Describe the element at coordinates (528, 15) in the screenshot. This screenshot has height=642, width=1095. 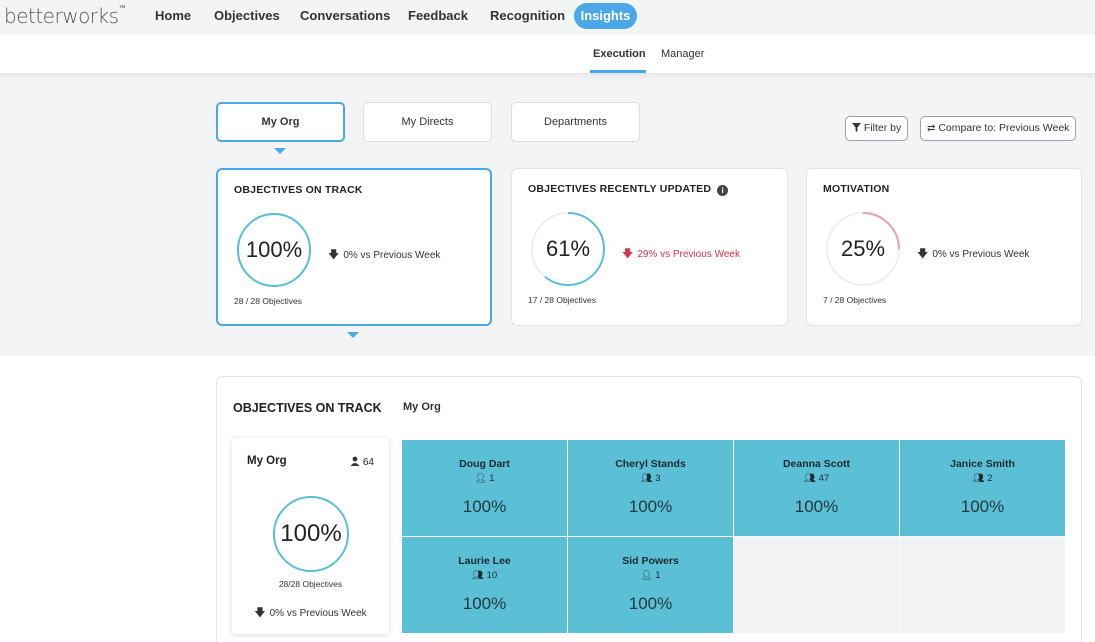
I see `nav-recognition: Recognition` at that location.